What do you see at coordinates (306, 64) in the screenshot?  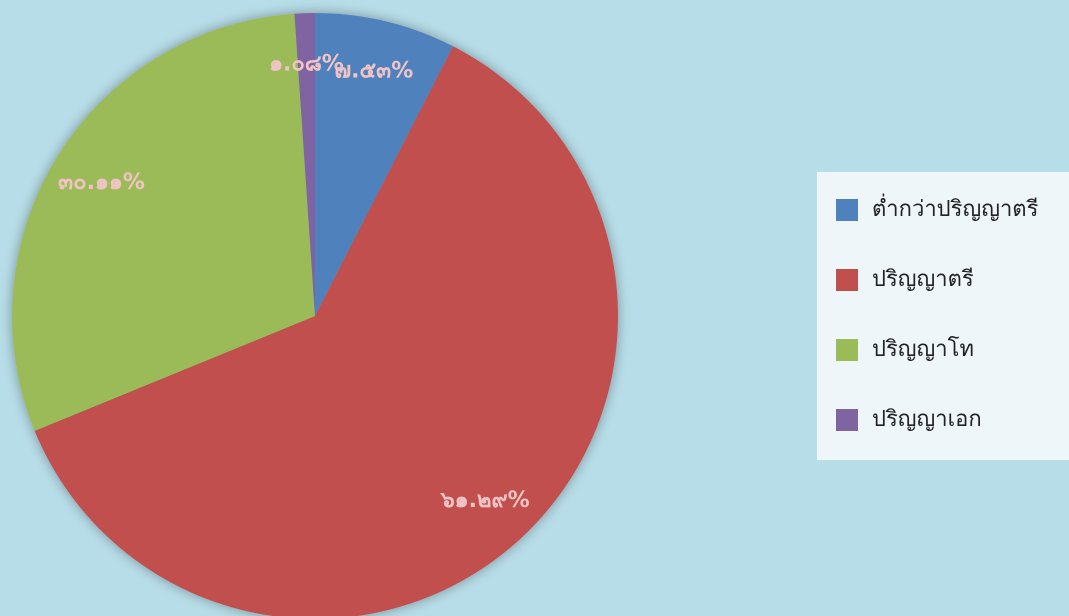 I see `data-label: ๑.๐๘%` at bounding box center [306, 64].